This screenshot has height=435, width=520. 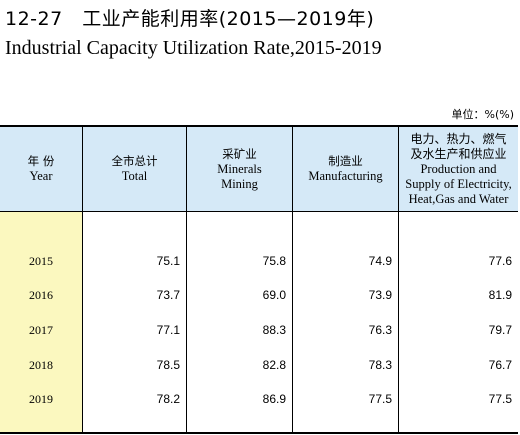 I want to click on utilities-cell: 77.6, so click(x=500, y=261).